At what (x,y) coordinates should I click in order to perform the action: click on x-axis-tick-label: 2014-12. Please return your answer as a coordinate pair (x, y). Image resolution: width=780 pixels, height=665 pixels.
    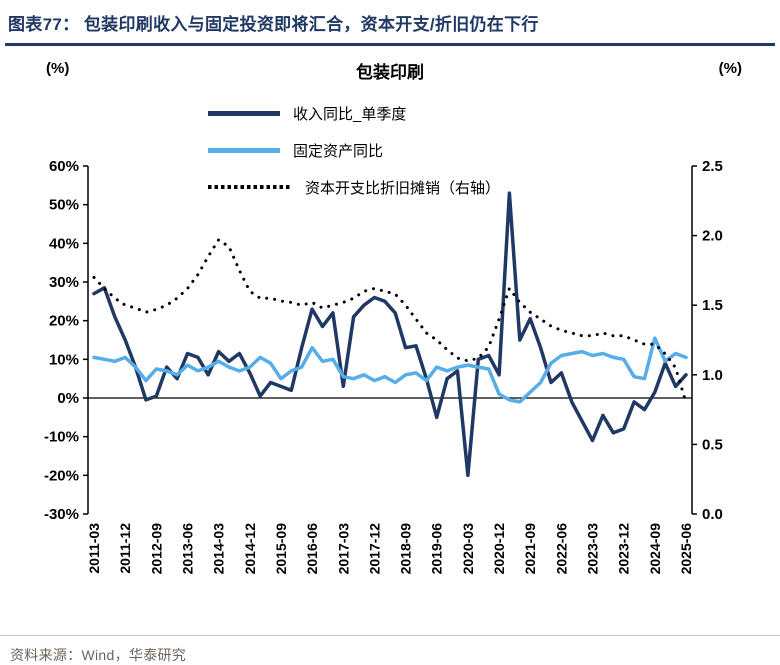
    Looking at the image, I should click on (250, 549).